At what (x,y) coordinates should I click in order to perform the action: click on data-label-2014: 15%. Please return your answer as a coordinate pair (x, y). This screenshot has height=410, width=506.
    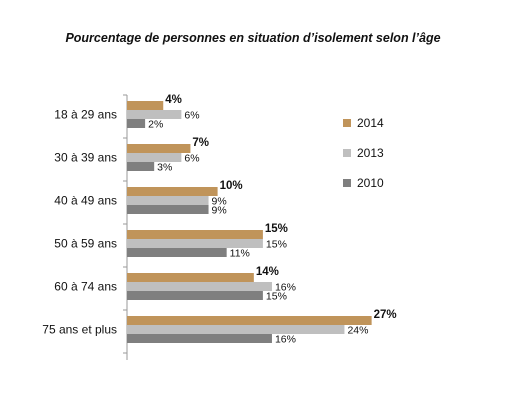
    Looking at the image, I should click on (276, 229).